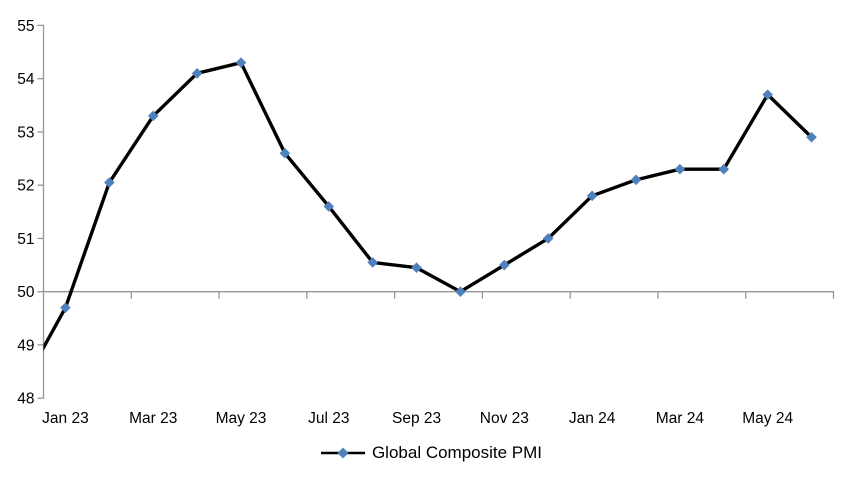 The image size is (852, 481). I want to click on legend: Global Composite PMI, so click(426, 453).